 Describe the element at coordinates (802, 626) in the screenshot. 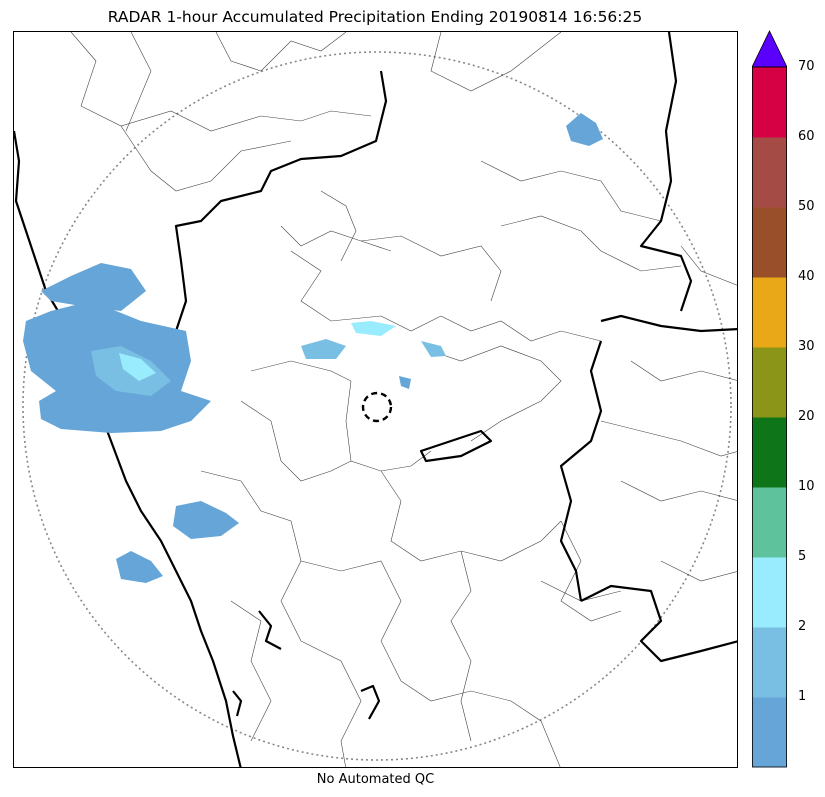

I see `colorbar-tick-label: 2` at that location.